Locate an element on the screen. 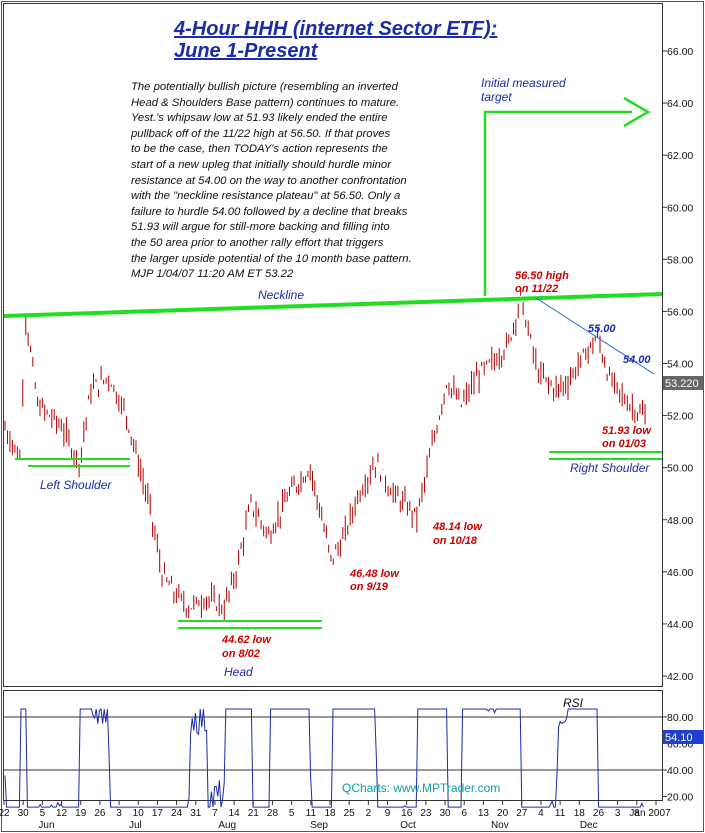 The image size is (705, 833). last-price-value: 53.220 is located at coordinates (682, 384).